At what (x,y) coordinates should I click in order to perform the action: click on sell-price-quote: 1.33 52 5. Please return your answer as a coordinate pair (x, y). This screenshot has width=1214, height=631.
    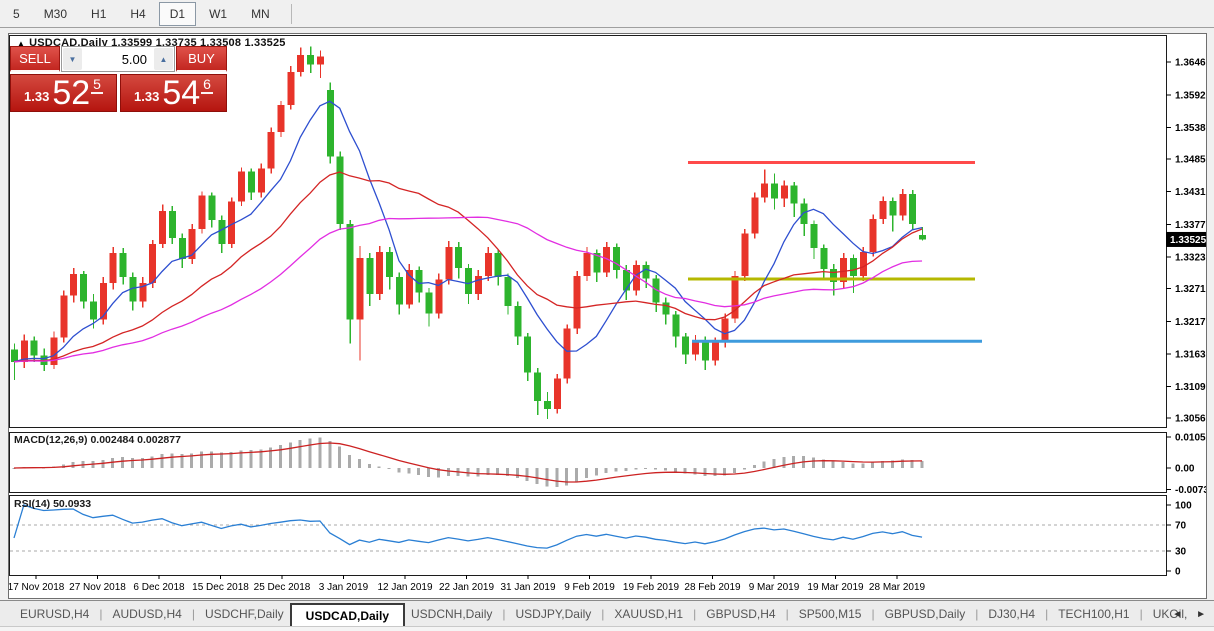
    Looking at the image, I should click on (63, 93).